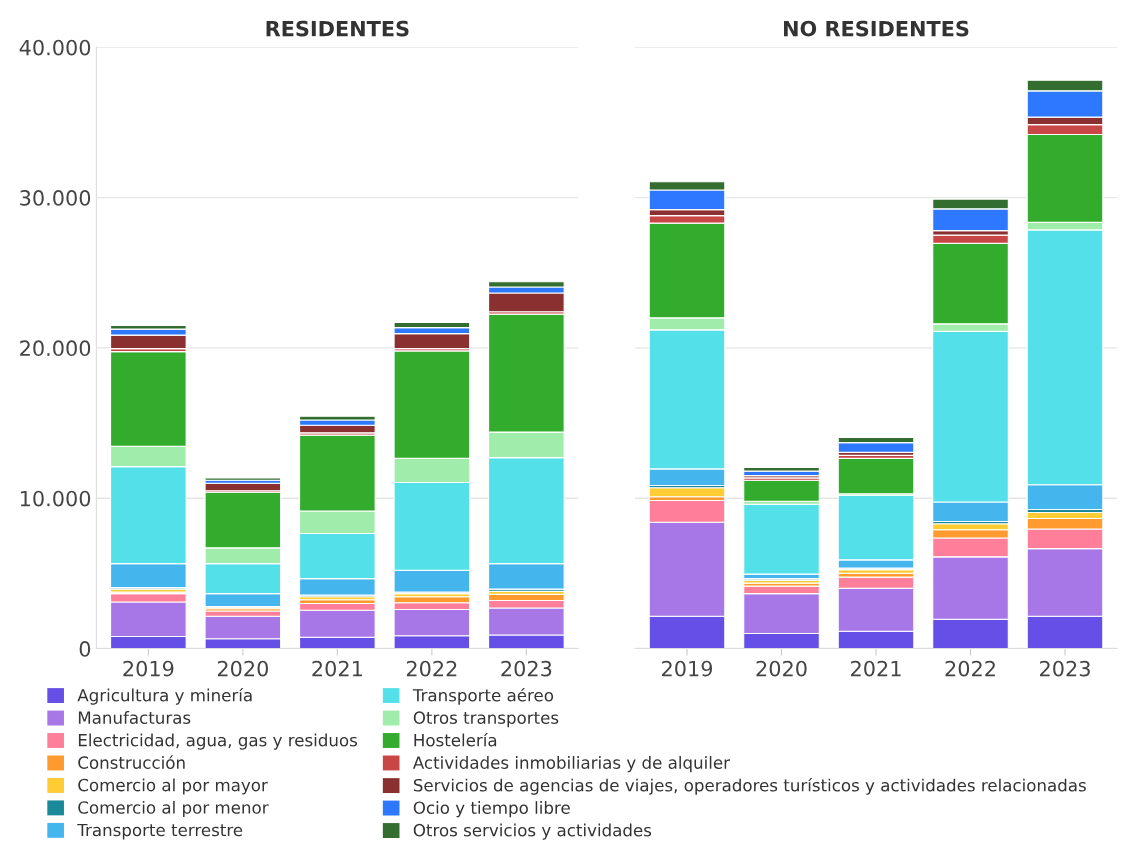 This screenshot has width=1134, height=859. I want to click on legend-label: Otros servicios y actividades, so click(532, 831).